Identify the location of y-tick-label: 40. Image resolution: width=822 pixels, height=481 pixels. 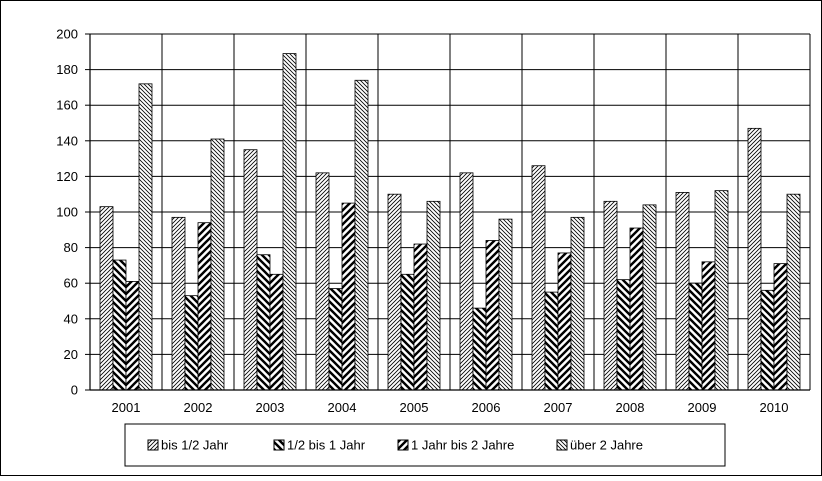
(71, 318).